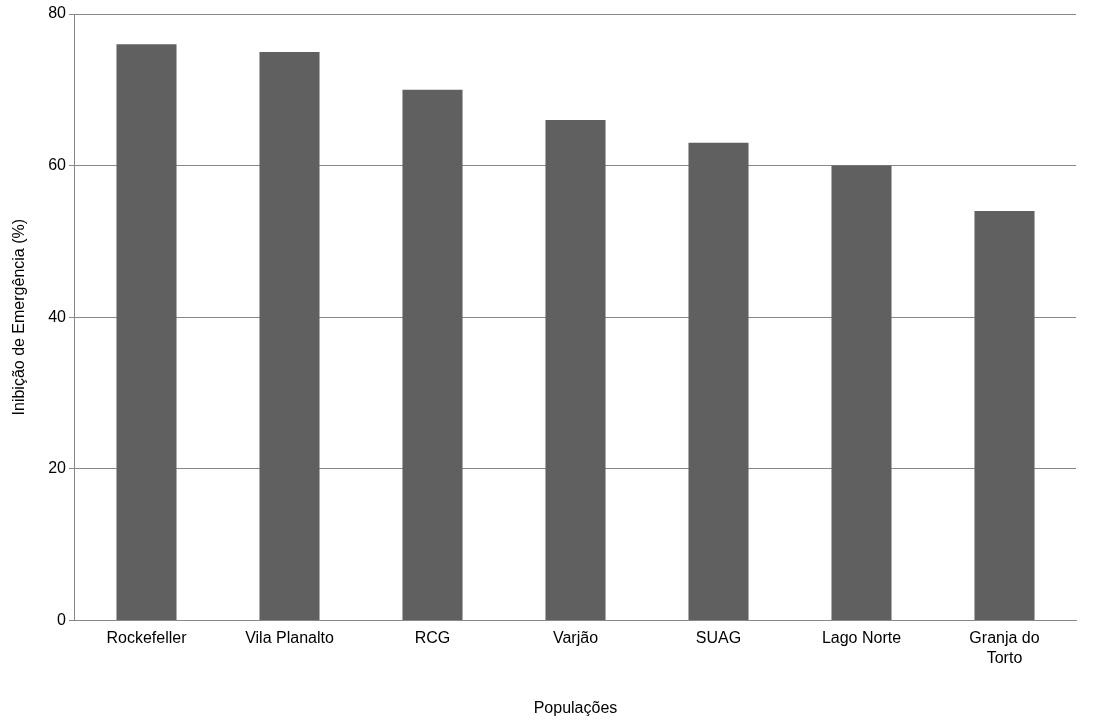 This screenshot has height=726, width=1108. I want to click on x-tick-label: SUAG, so click(718, 638).